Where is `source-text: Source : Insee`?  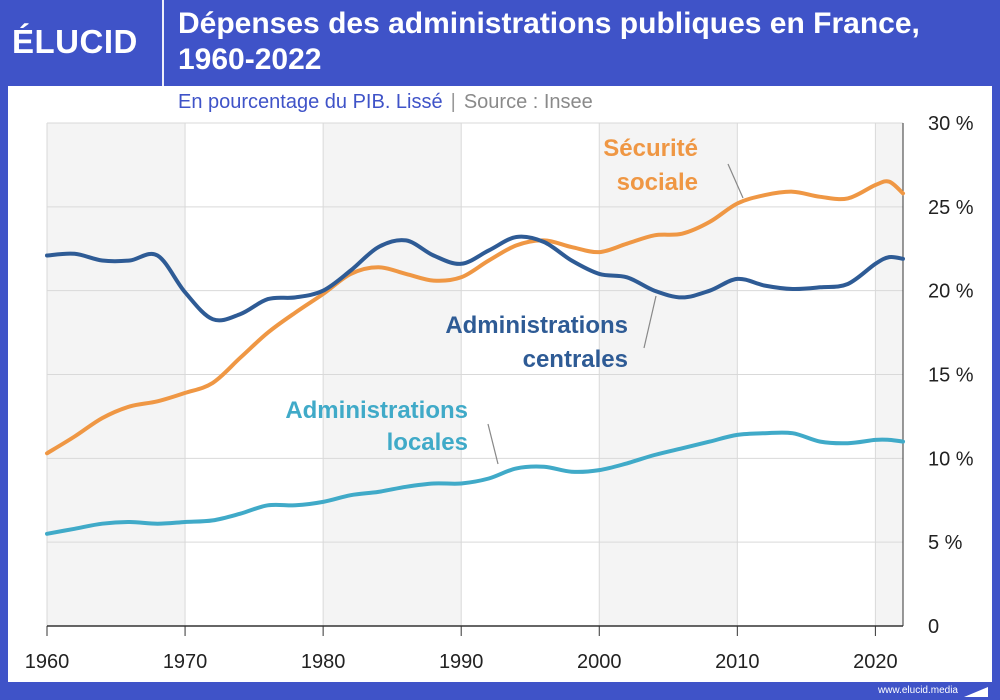 source-text: Source : Insee is located at coordinates (528, 102).